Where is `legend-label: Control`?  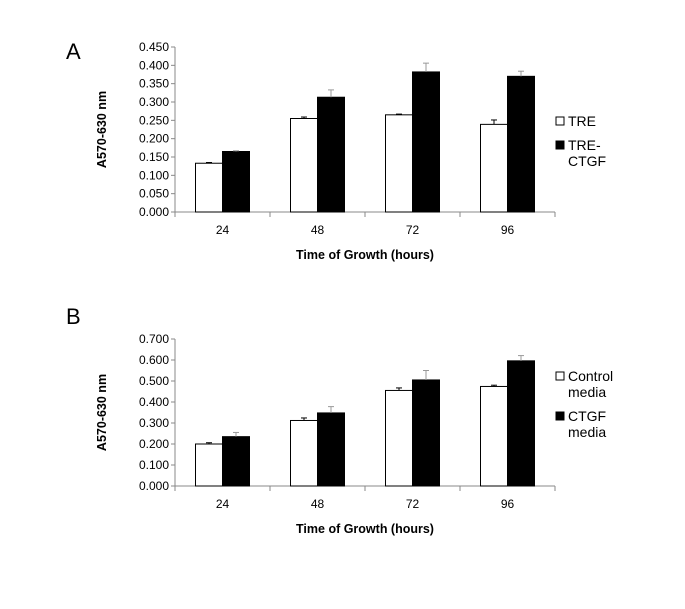 legend-label: Control is located at coordinates (590, 376).